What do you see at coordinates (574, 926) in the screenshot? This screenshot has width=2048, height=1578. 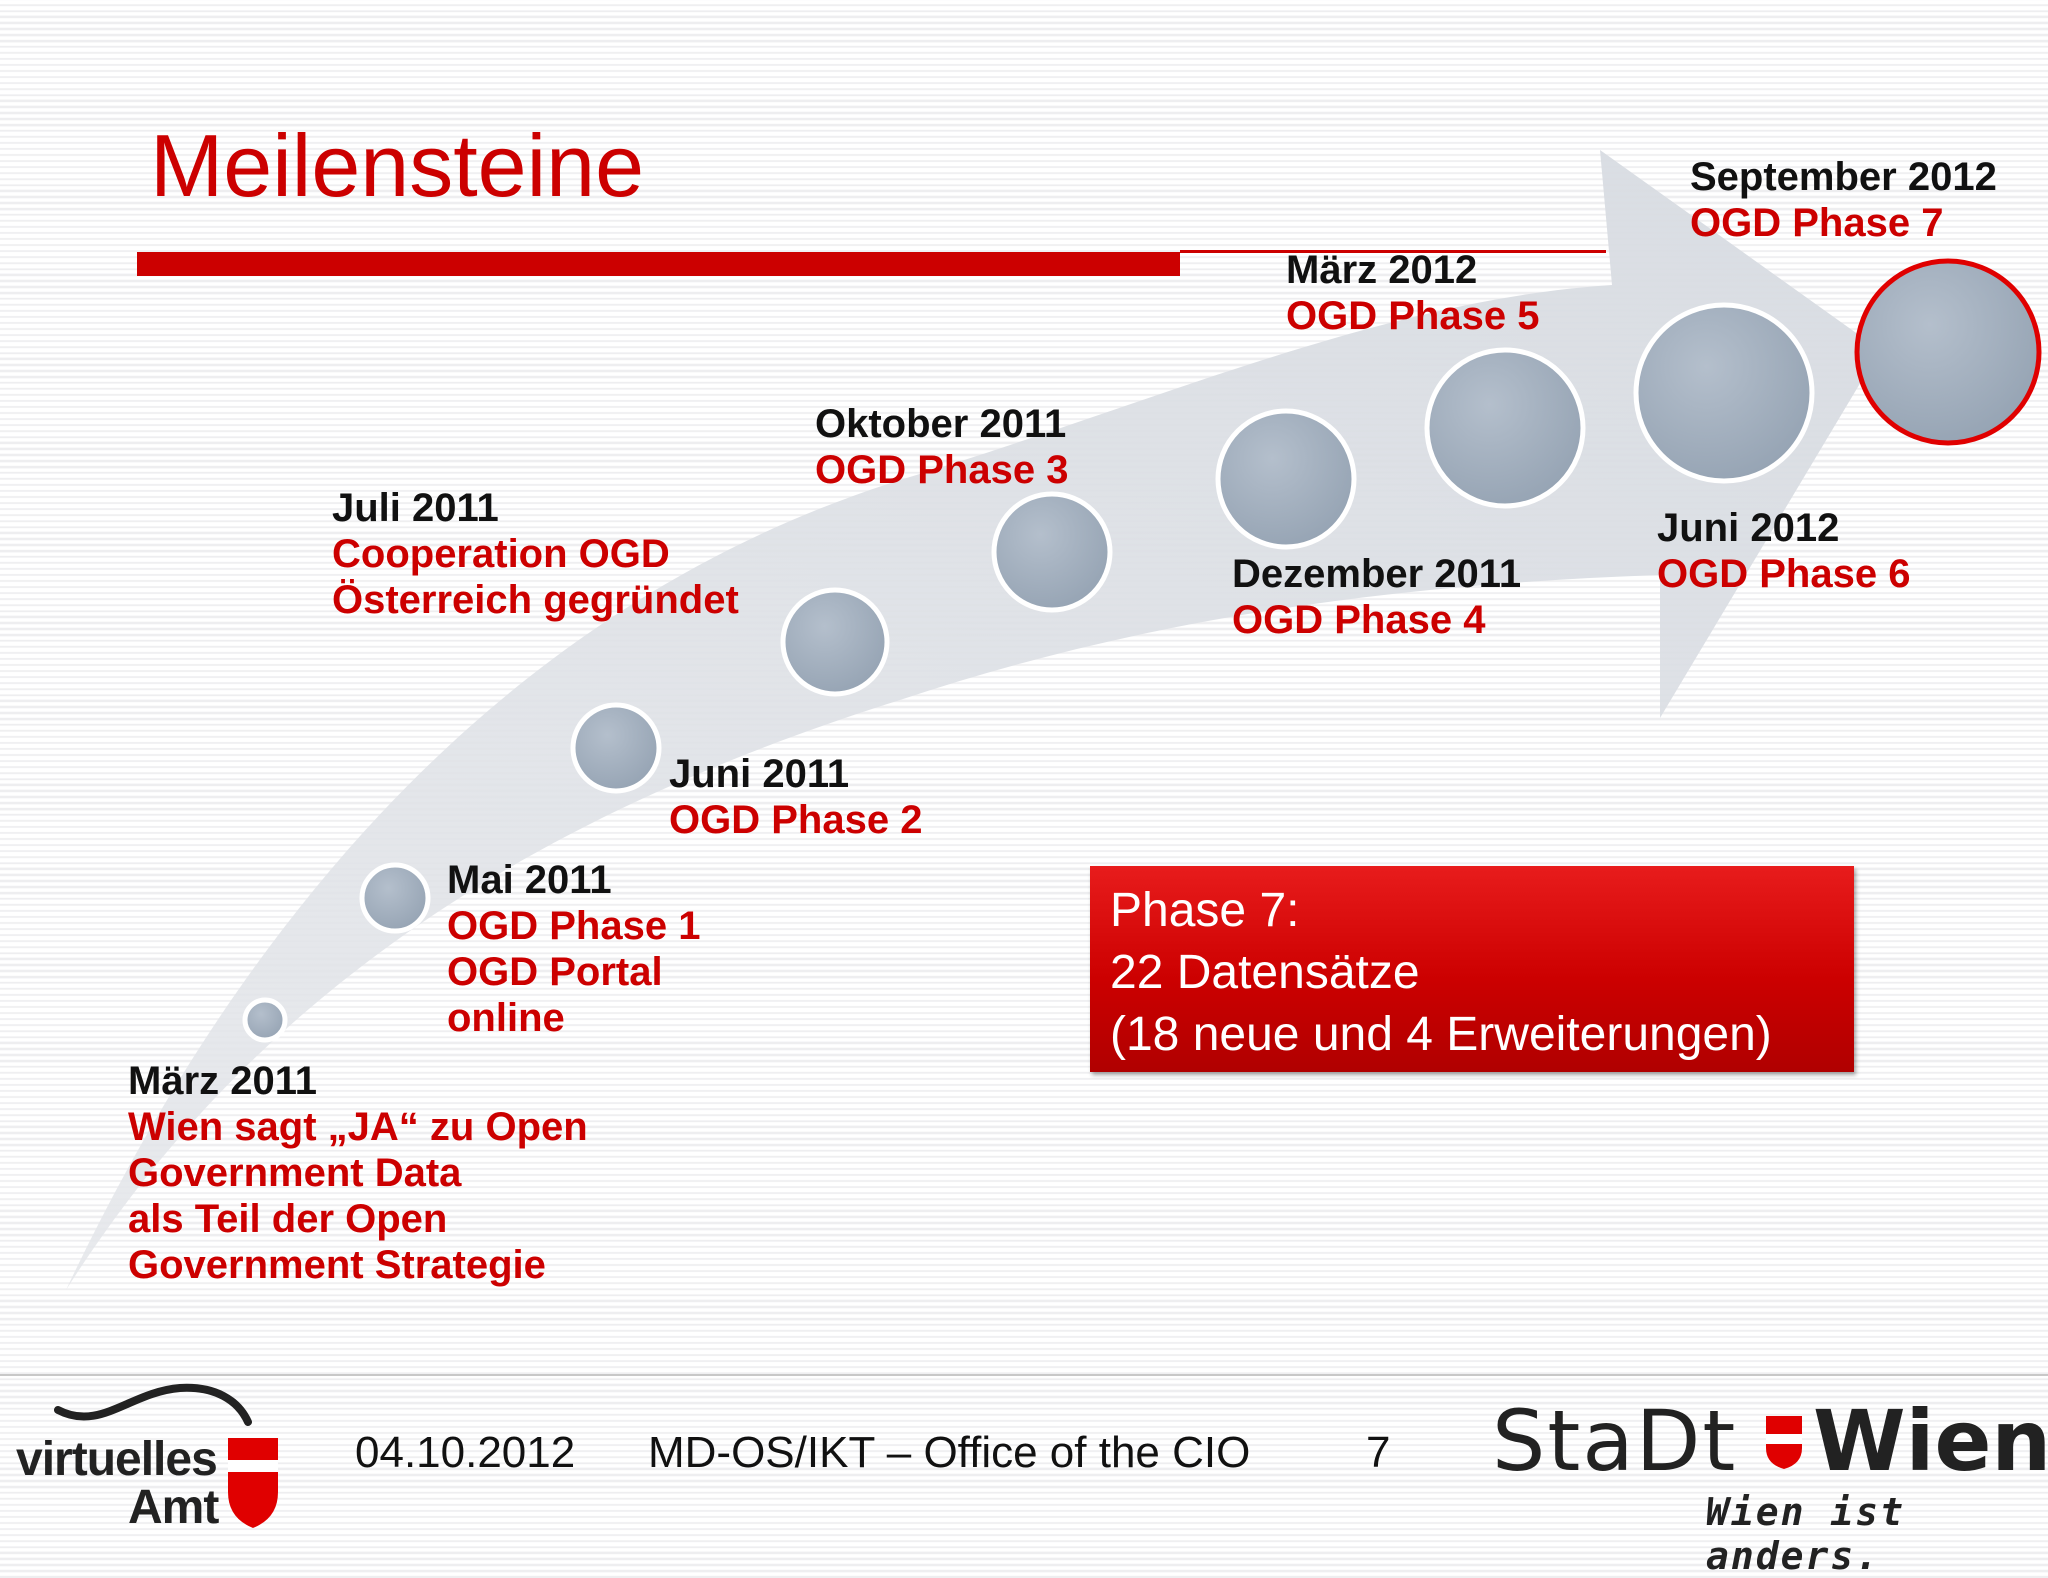 I see `milestone-desc-line: OGD Phase 1` at bounding box center [574, 926].